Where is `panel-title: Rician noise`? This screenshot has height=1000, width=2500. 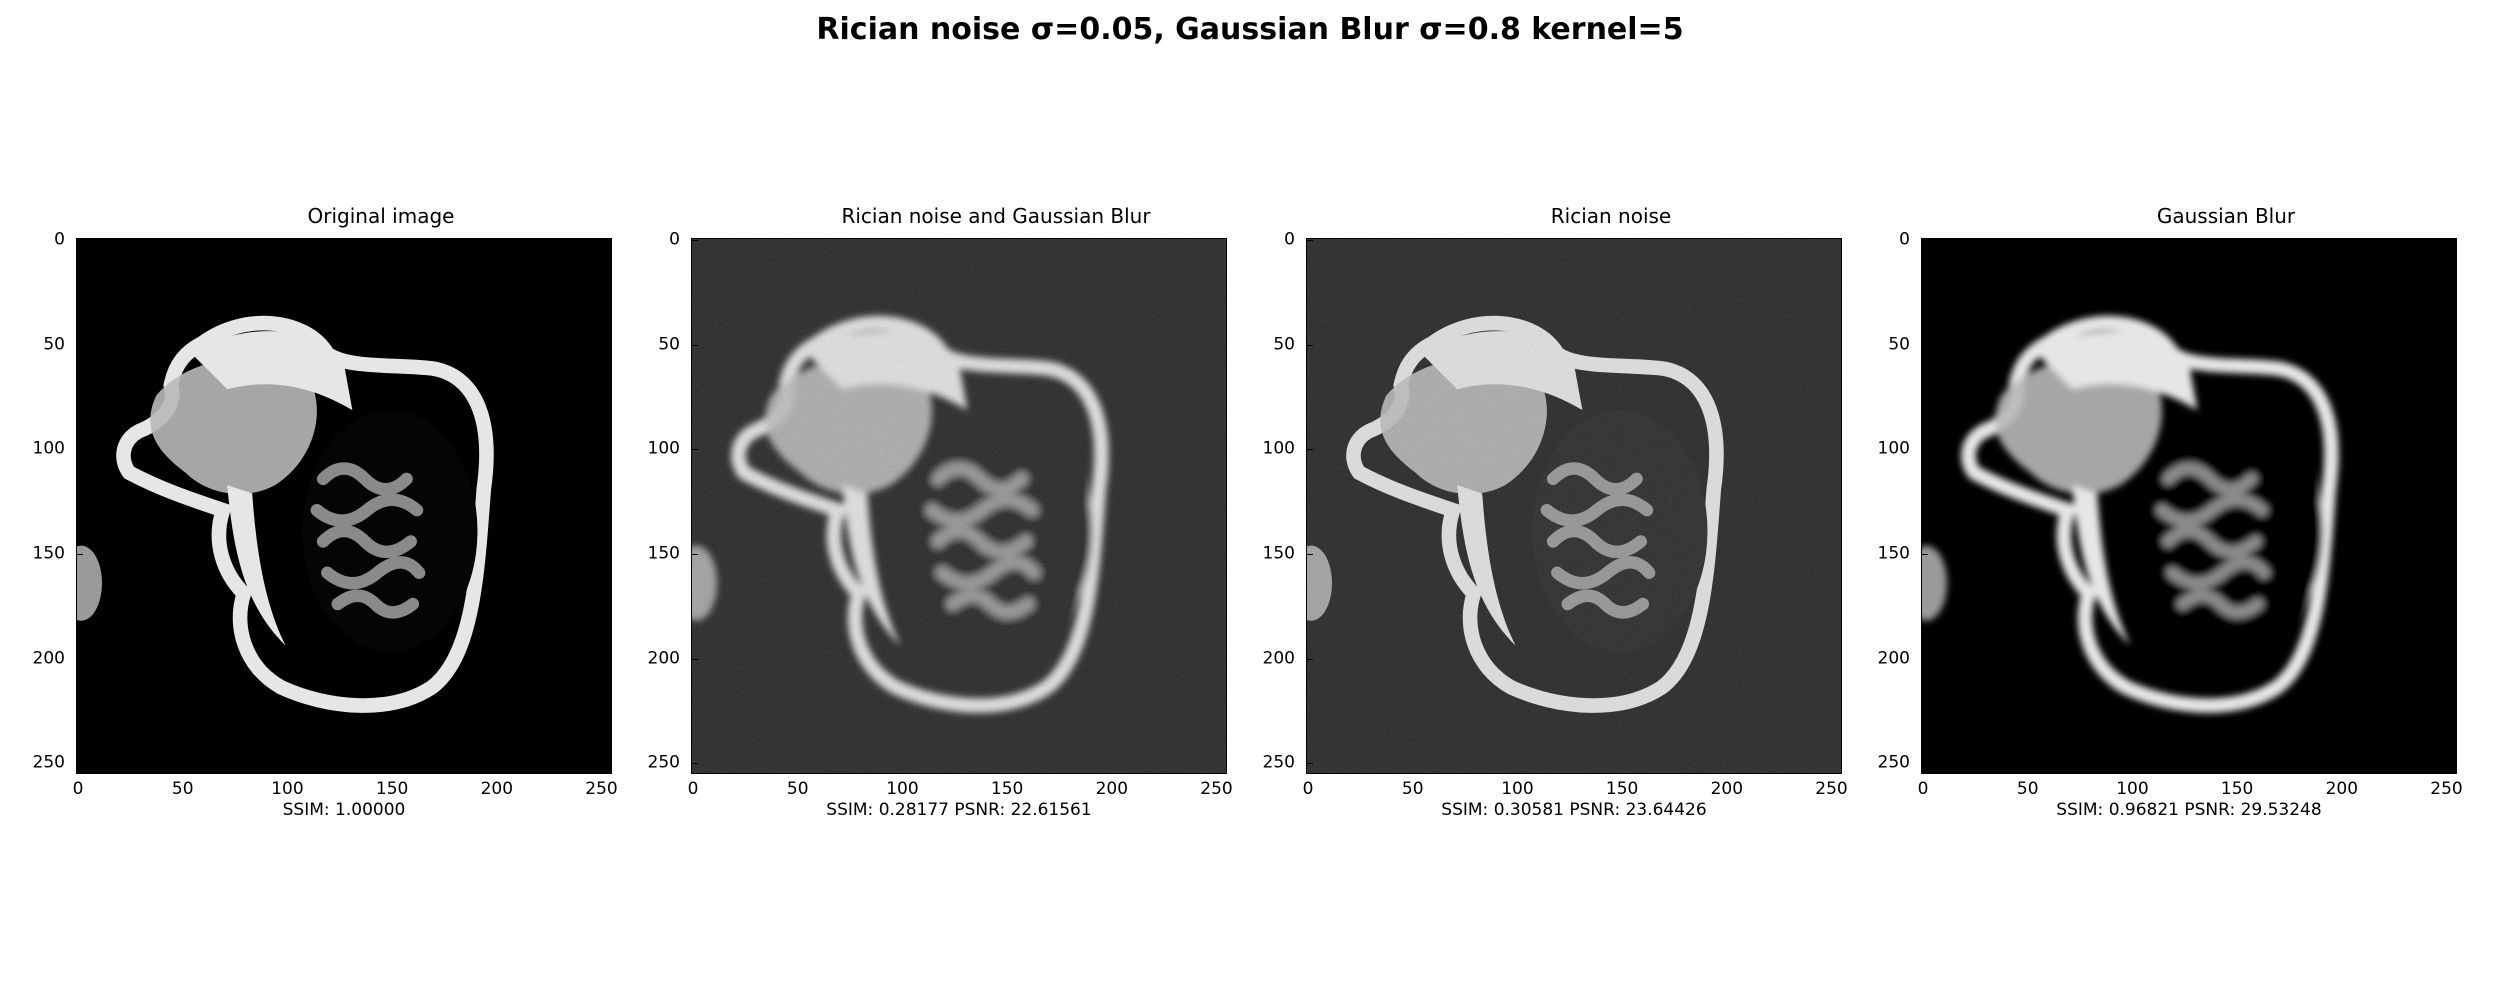
panel-title: Rician noise is located at coordinates (1611, 216).